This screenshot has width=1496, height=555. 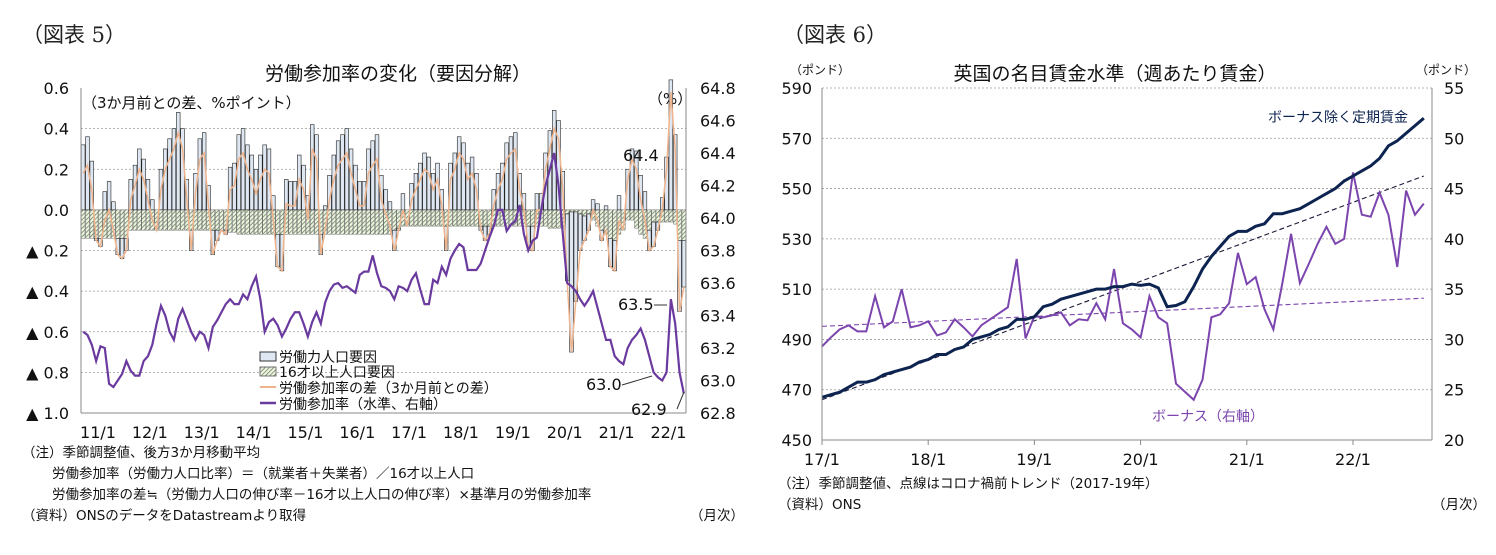 What do you see at coordinates (718, 316) in the screenshot?
I see `y2-tick-label: 63.4` at bounding box center [718, 316].